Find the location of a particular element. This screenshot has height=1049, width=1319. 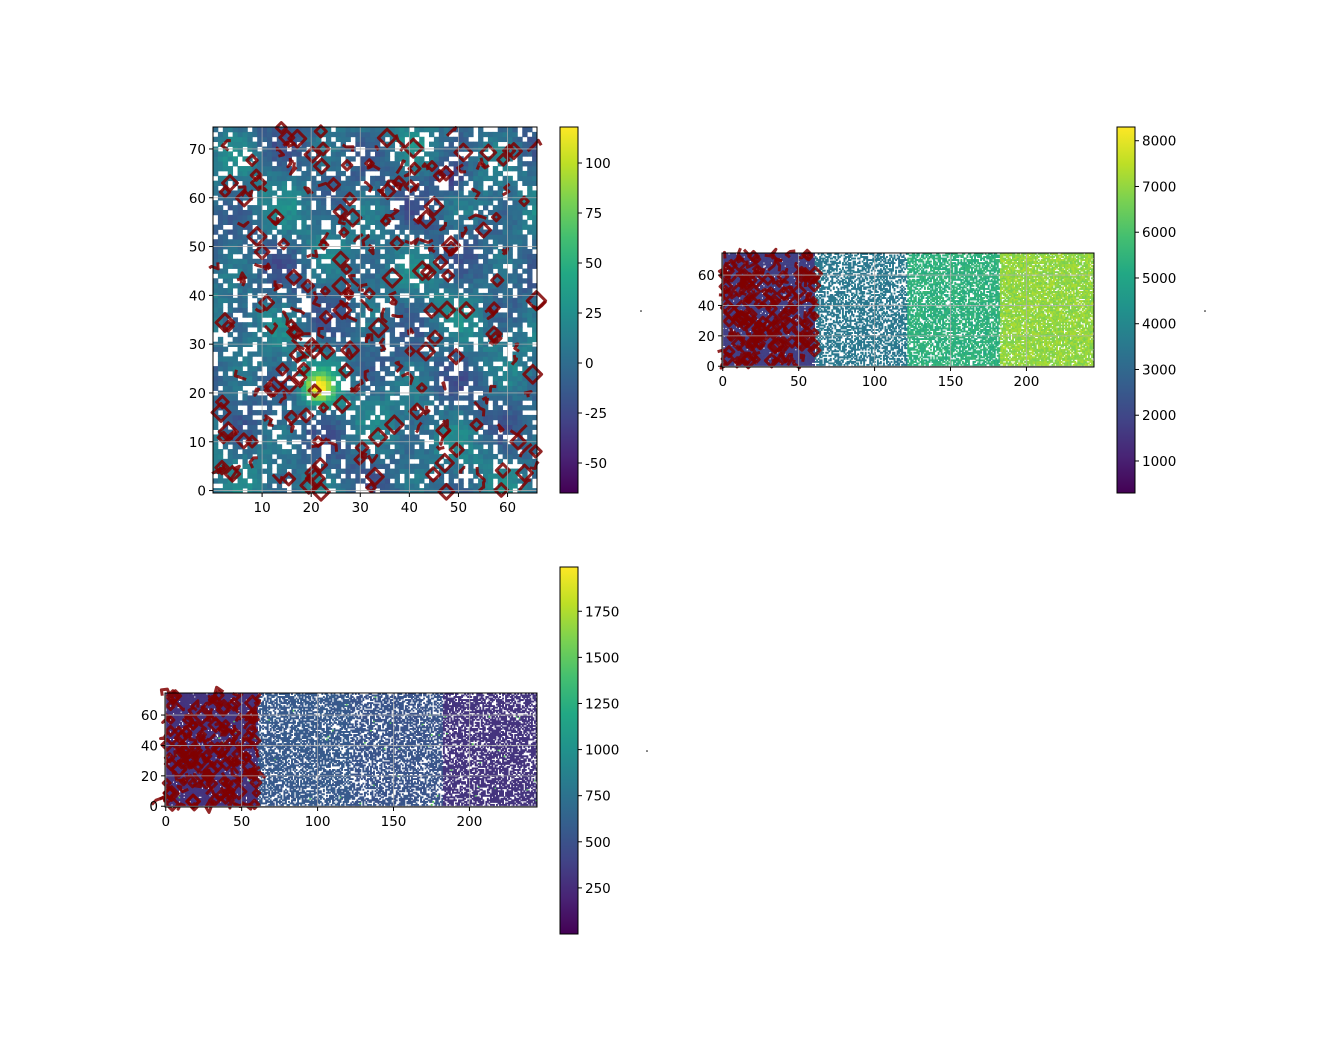

colorbar-tick-label: 1750 is located at coordinates (602, 612).